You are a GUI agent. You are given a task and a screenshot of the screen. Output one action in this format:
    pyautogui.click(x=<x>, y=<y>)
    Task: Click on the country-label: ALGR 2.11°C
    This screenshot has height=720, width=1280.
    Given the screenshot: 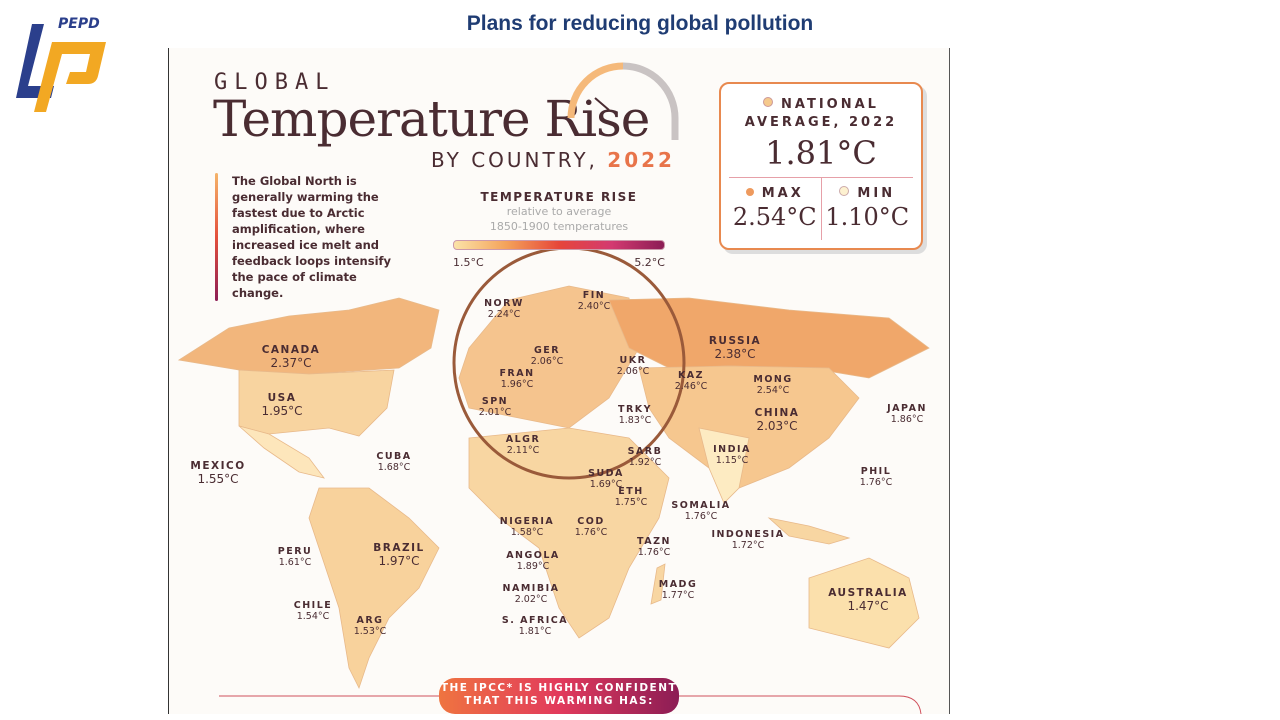 What is the action you would take?
    pyautogui.click(x=523, y=445)
    